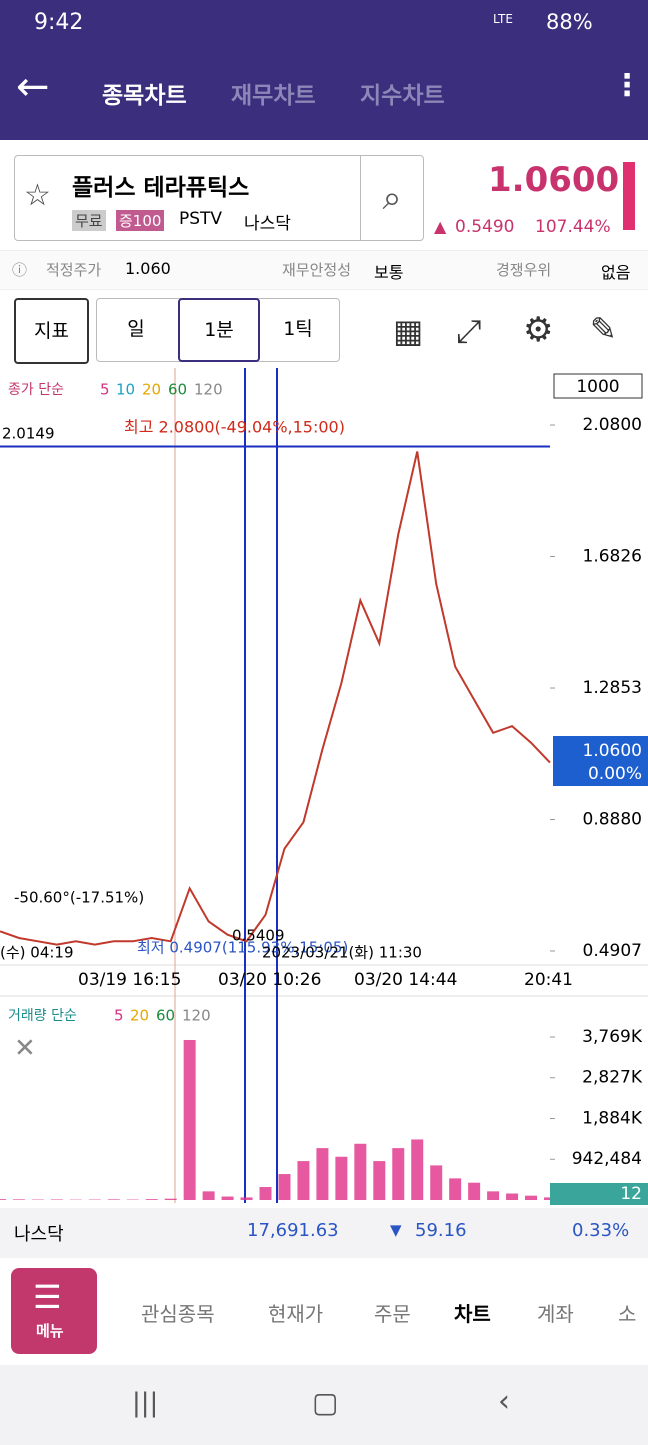 Image resolution: width=648 pixels, height=1445 pixels. Describe the element at coordinates (402, 96) in the screenshot. I see `tab: 지수차트` at that location.